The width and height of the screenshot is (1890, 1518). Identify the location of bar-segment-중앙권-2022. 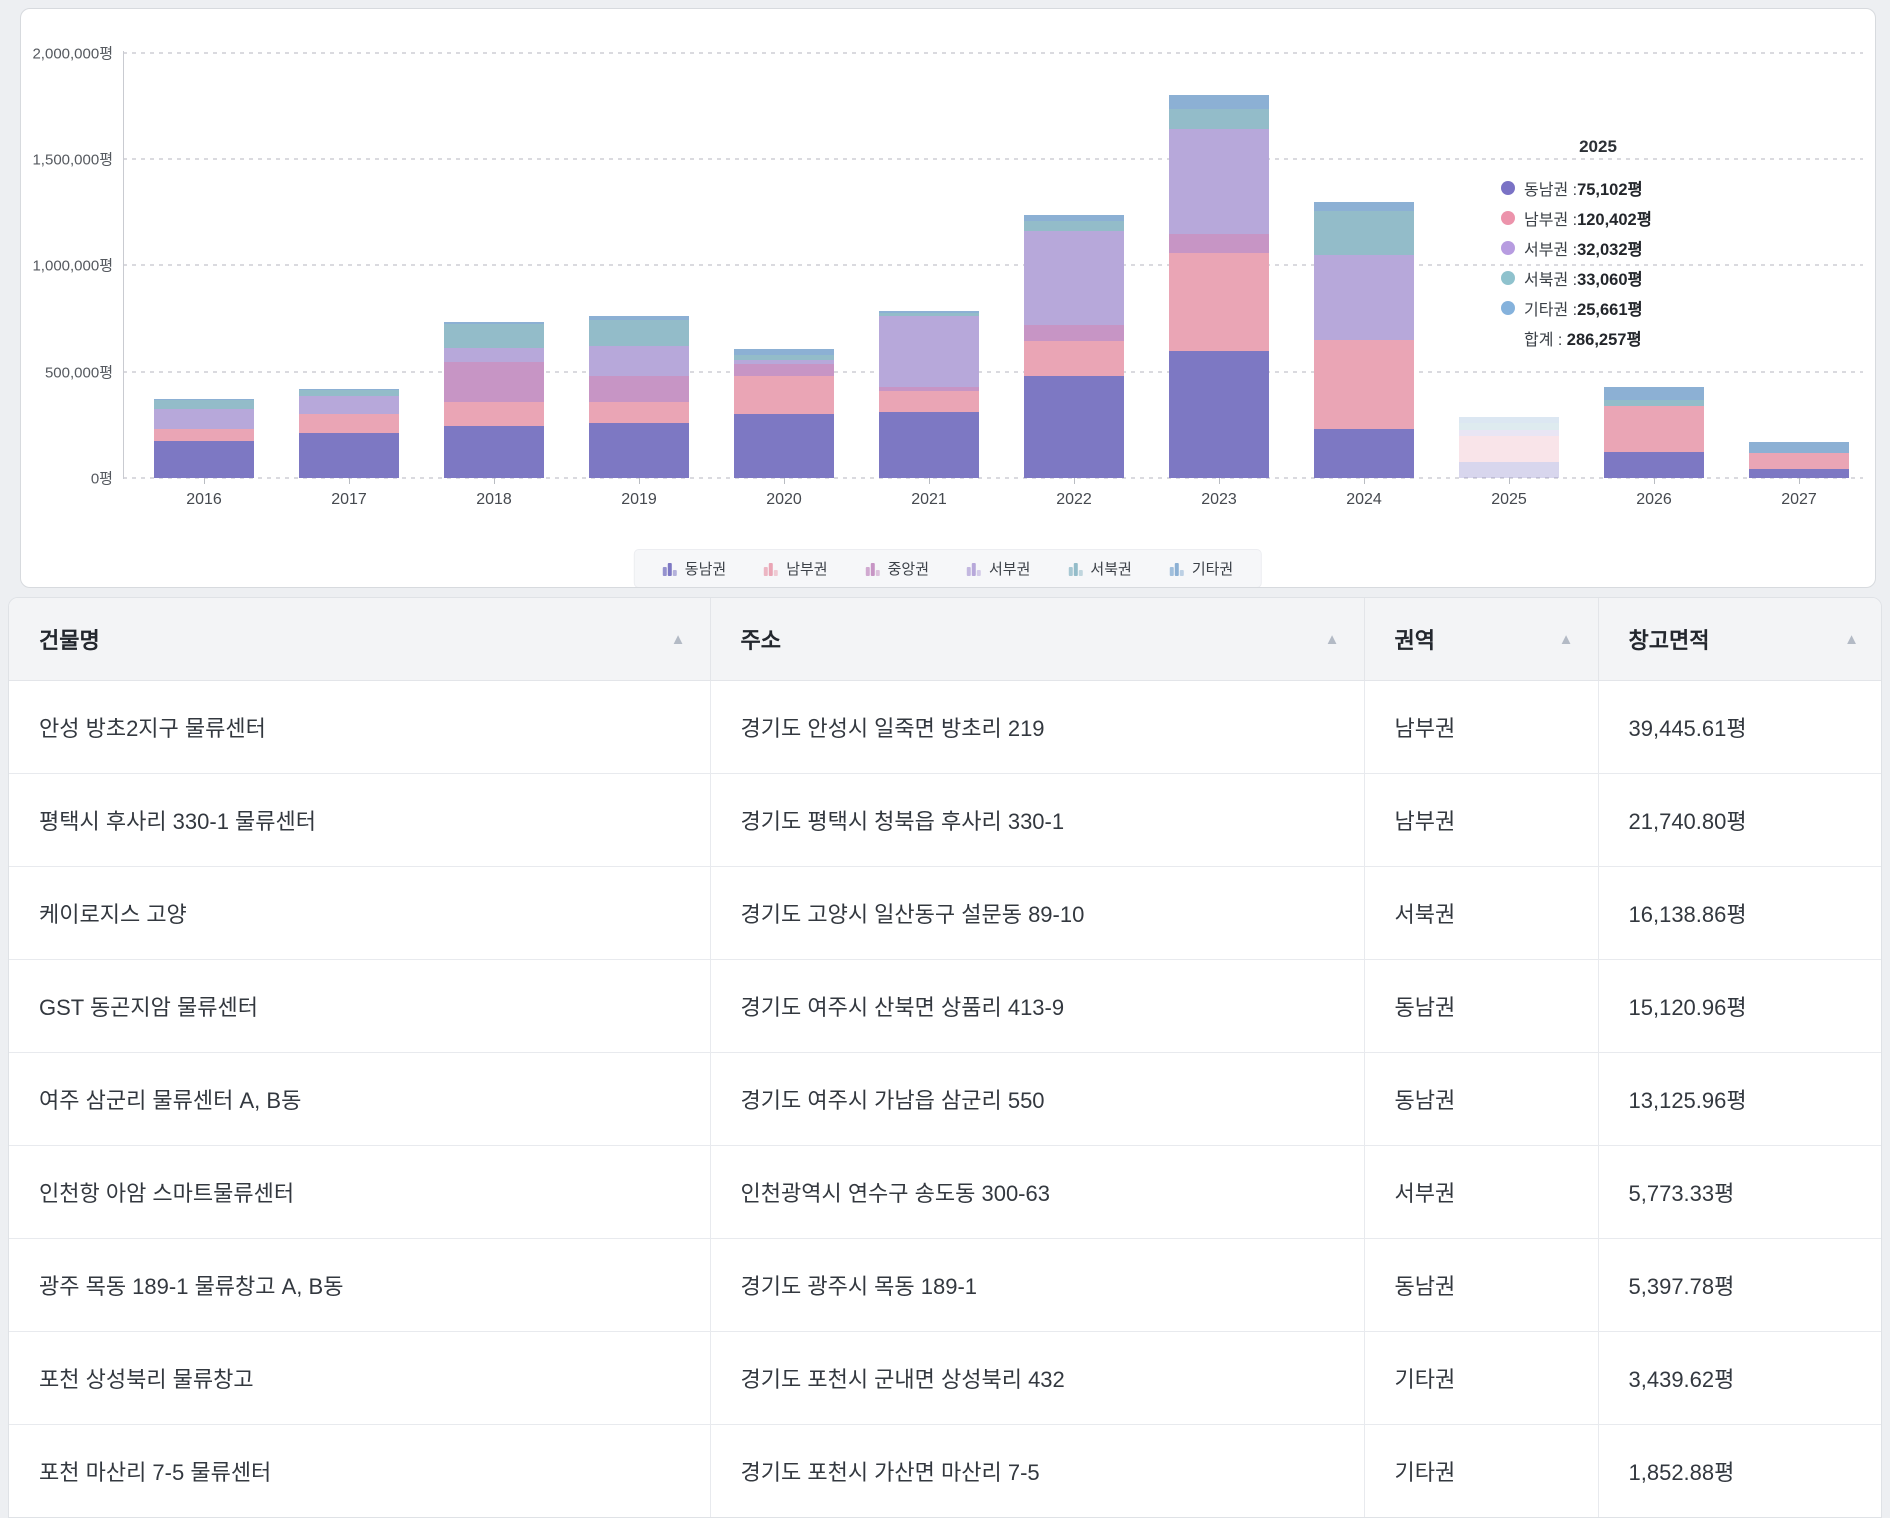
(1074, 332).